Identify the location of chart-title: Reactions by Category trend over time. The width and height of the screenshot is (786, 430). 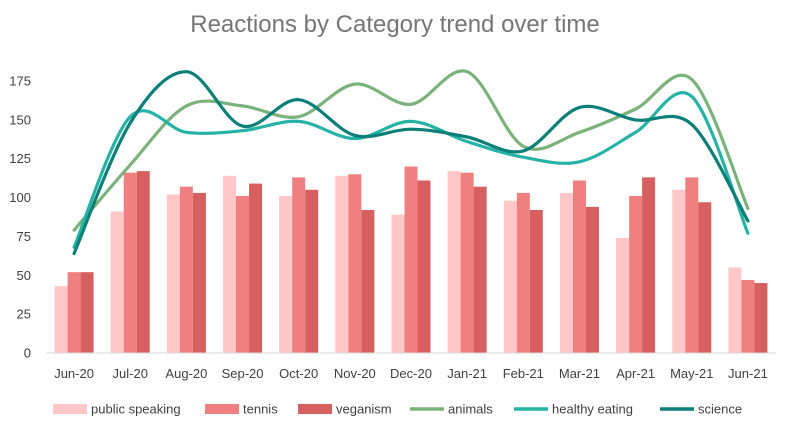
(395, 24).